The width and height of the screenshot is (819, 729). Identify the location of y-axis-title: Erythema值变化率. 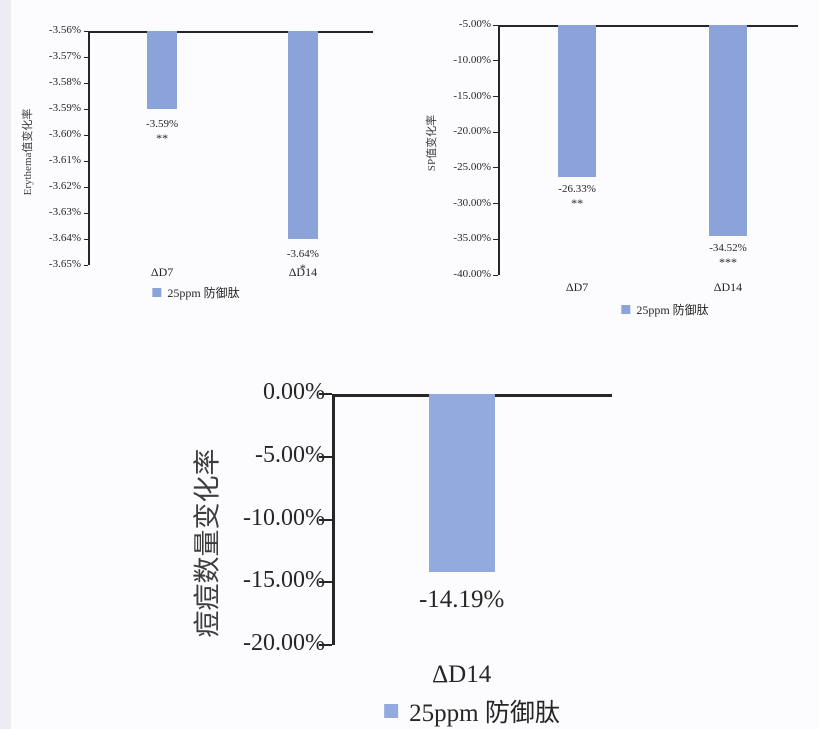
(28, 152).